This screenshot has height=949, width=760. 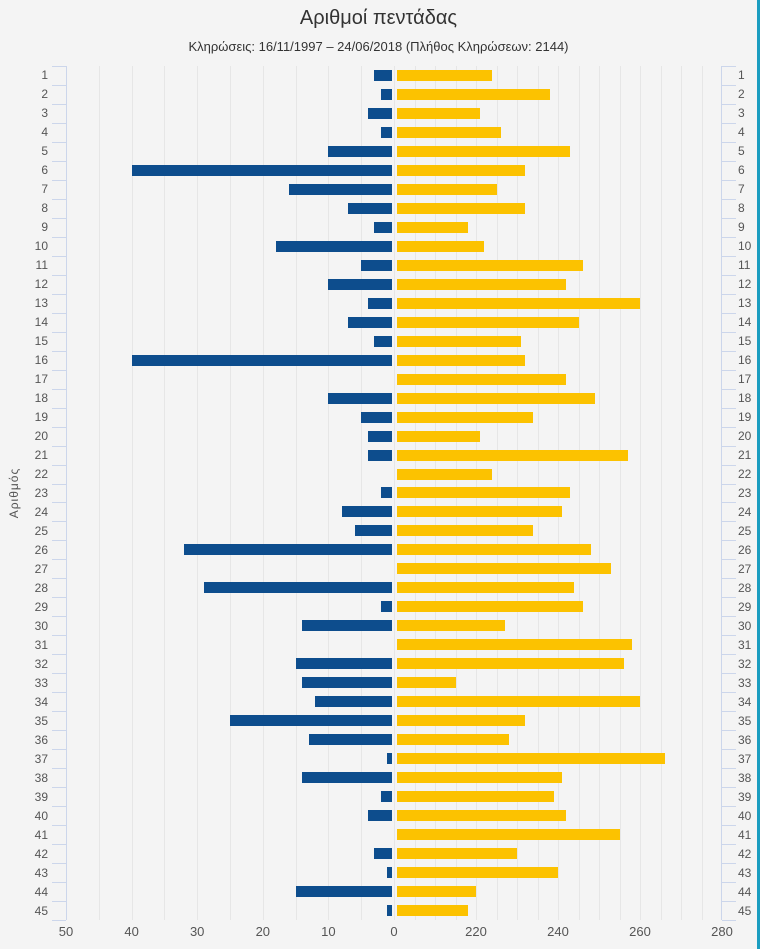 I want to click on x-axis-label: 30, so click(x=197, y=931).